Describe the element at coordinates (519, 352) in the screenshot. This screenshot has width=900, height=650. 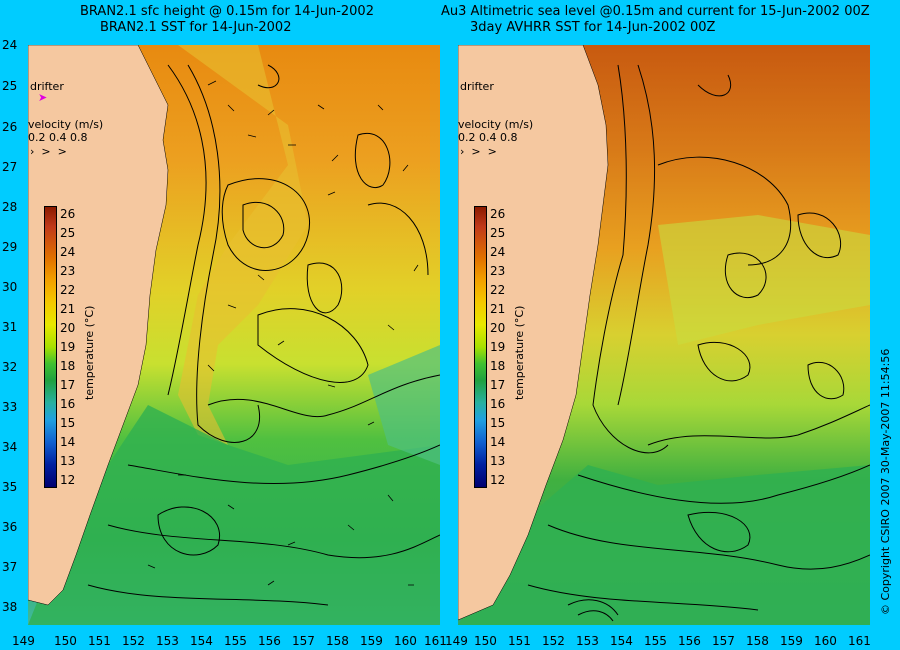
I see `colorbar-label-right: temperature (°C)` at that location.